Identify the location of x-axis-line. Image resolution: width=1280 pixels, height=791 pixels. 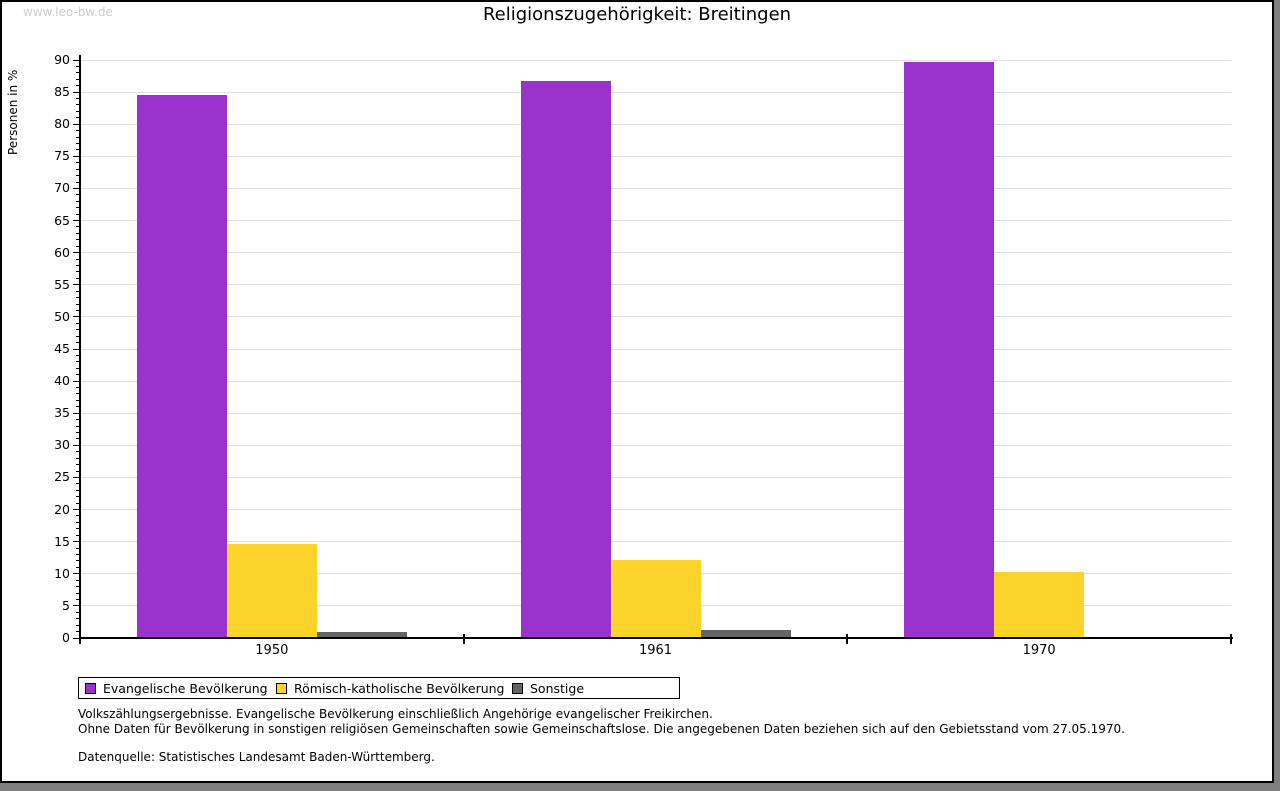
(656, 638).